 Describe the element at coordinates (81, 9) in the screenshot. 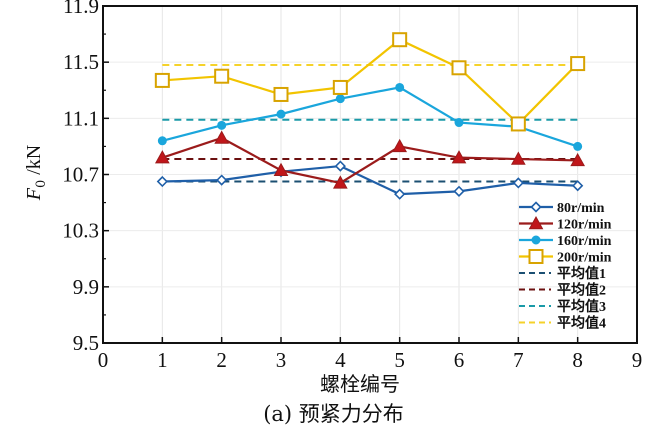

I see `y-tick-label: 11.9` at that location.